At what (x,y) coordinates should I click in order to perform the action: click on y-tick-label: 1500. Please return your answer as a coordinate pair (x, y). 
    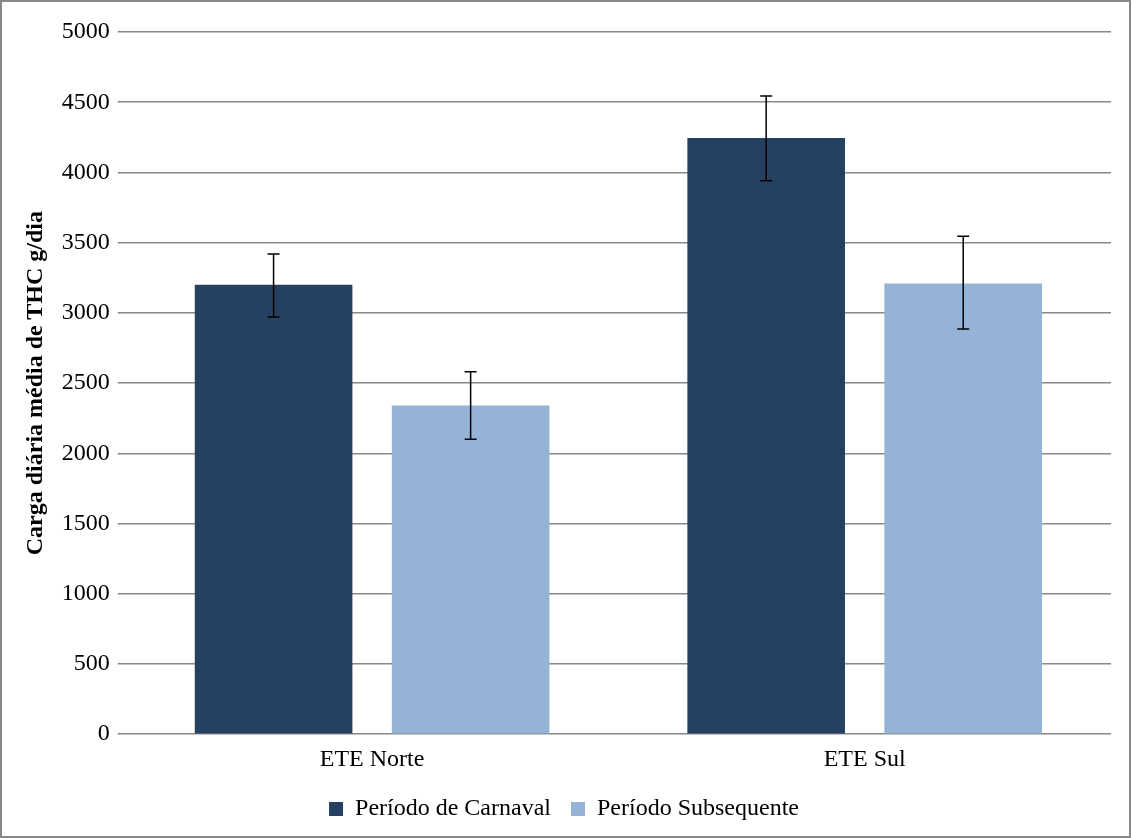
    Looking at the image, I should click on (85, 521).